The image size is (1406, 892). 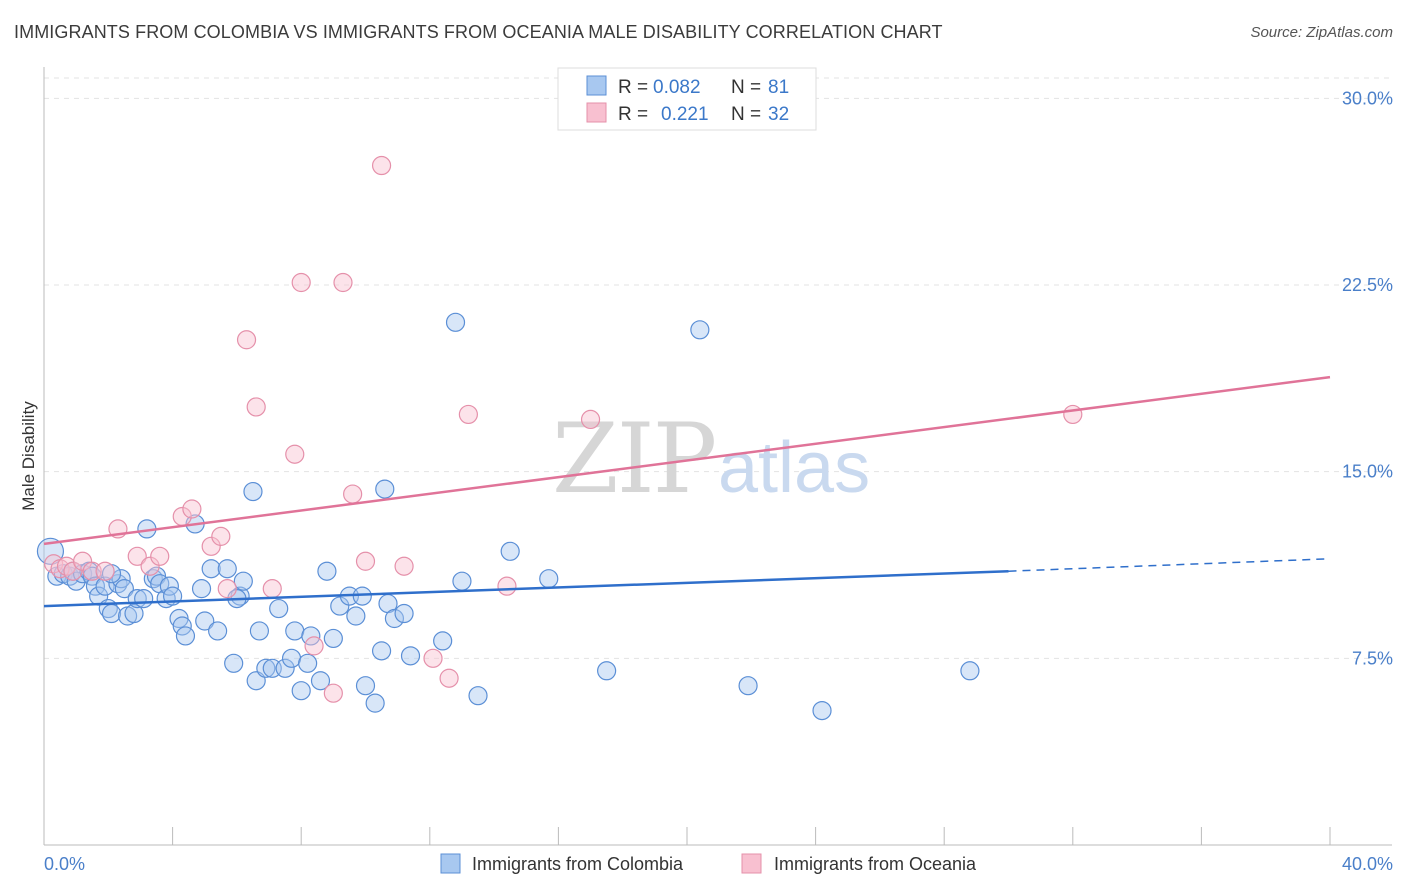 I want to click on legend-r-value-colombia: 0.082, so click(x=677, y=87).